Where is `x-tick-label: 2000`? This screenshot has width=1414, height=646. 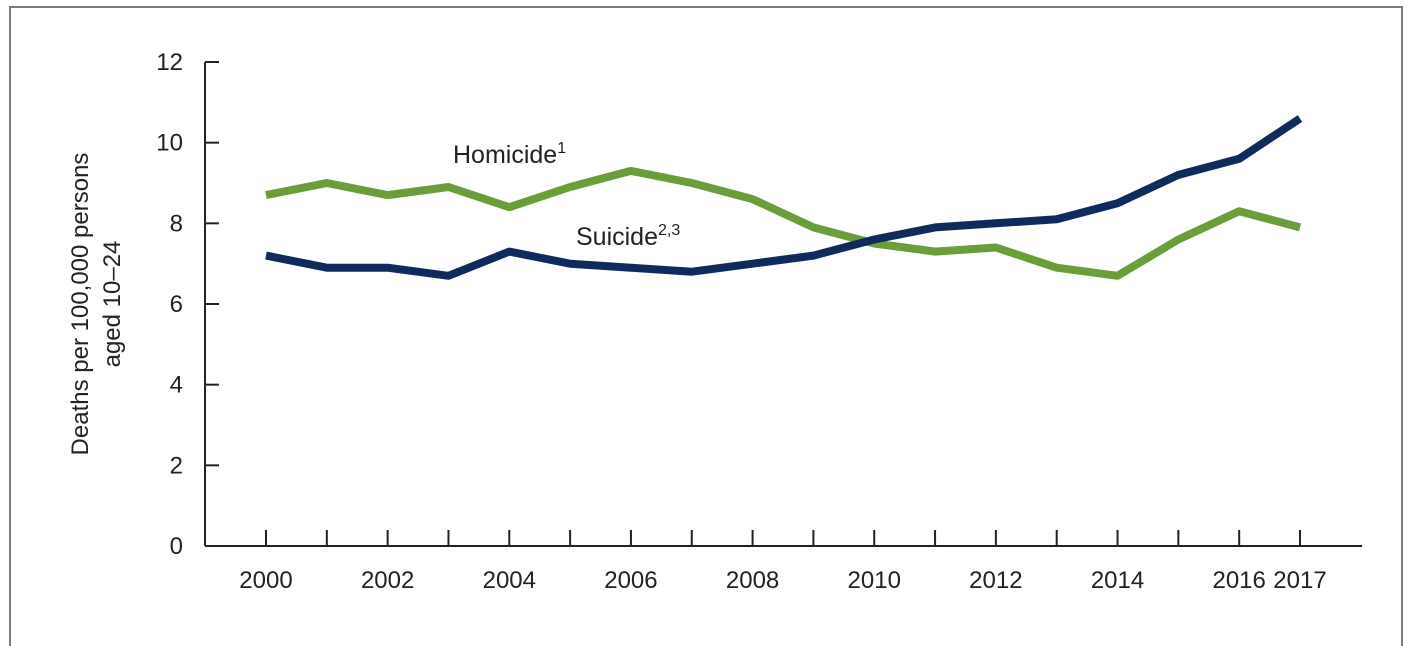
x-tick-label: 2000 is located at coordinates (265, 580).